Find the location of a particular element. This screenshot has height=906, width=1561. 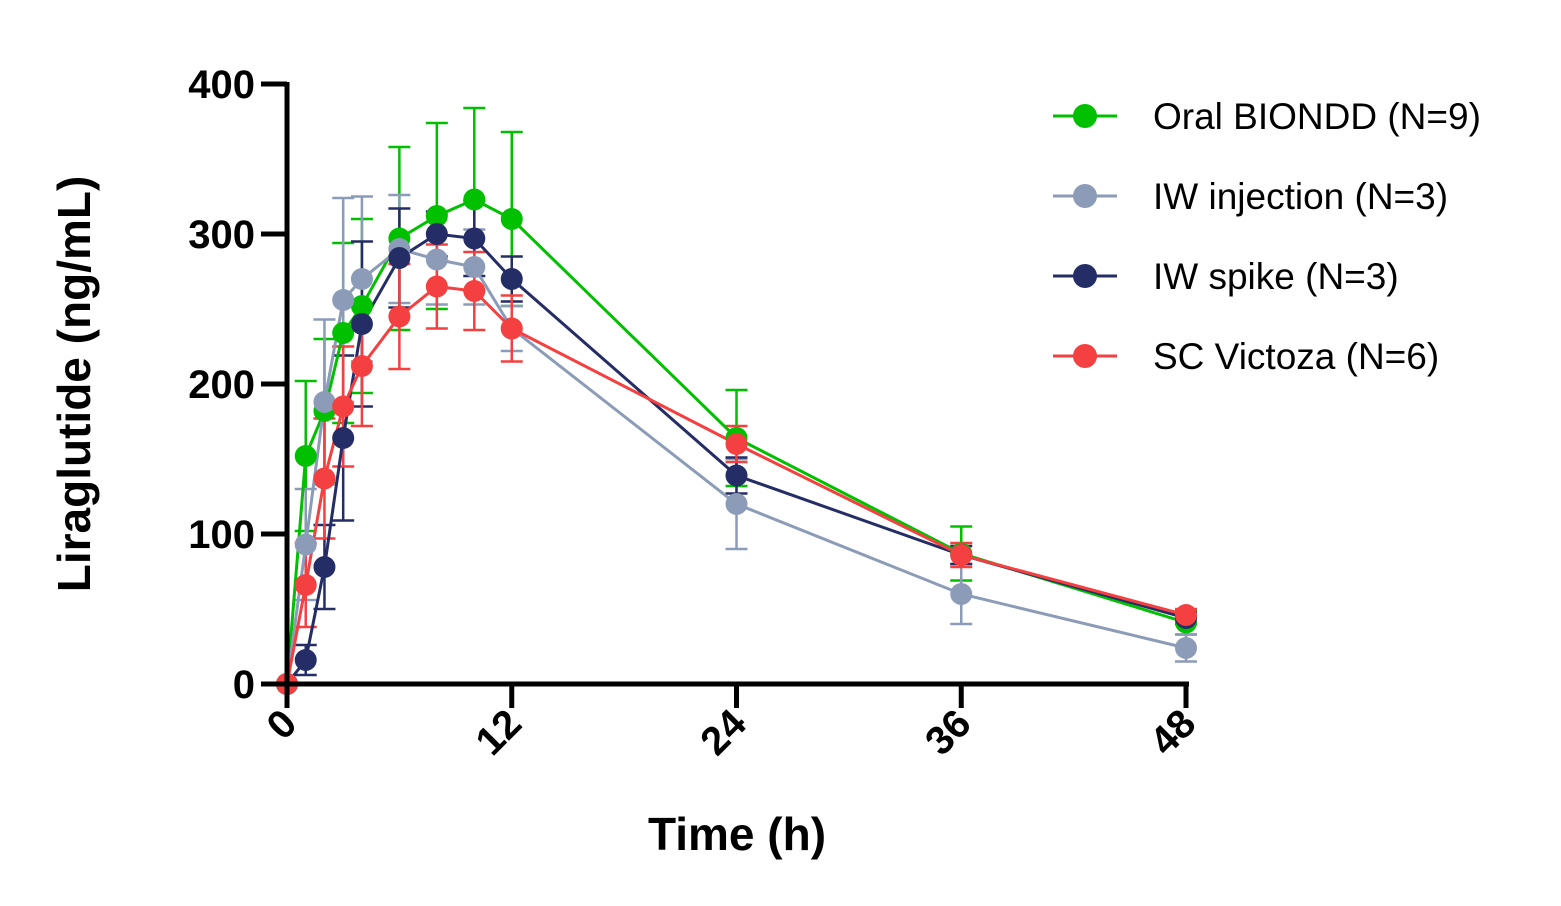

y-axis-ticks: 0 100 200 300 400 is located at coordinates (237, 385).